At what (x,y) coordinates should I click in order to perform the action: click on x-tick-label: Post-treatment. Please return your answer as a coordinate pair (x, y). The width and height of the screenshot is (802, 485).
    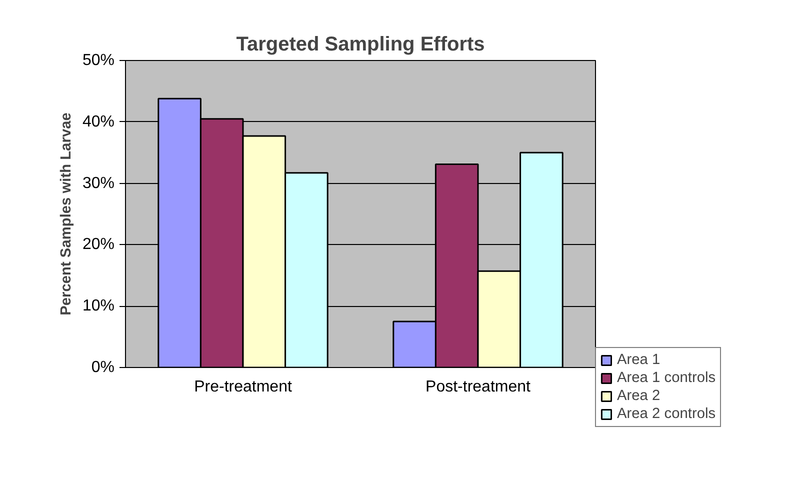
    Looking at the image, I should click on (479, 387).